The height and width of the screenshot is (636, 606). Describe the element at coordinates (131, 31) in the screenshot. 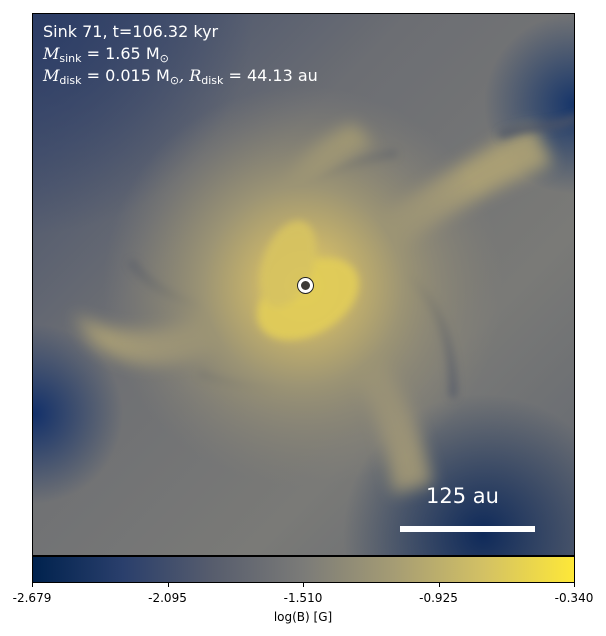

I see `sink-title: Sink 71, t=106.32 kyr` at that location.